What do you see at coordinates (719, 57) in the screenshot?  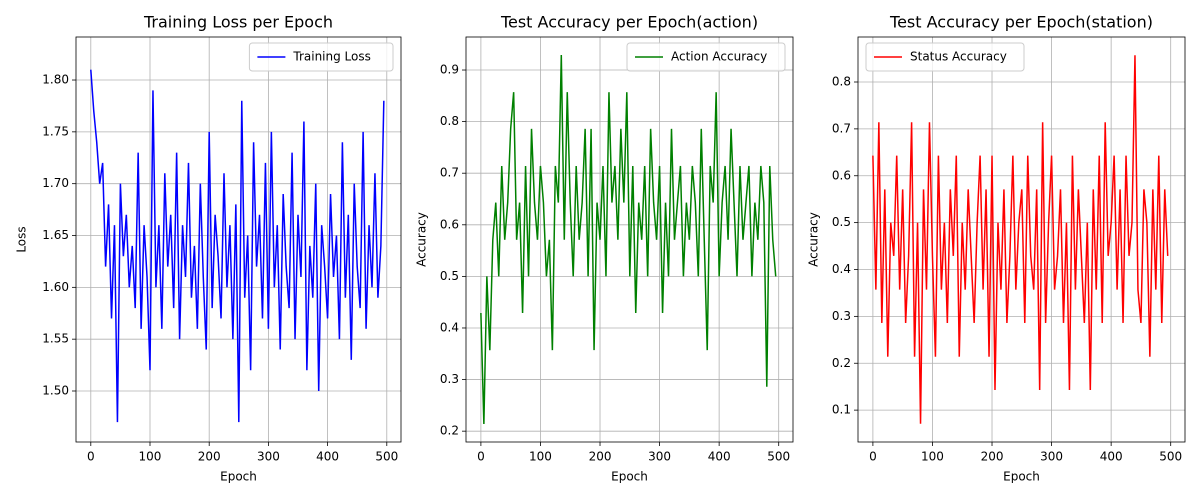 I see `legend-label: Action Accuracy` at bounding box center [719, 57].